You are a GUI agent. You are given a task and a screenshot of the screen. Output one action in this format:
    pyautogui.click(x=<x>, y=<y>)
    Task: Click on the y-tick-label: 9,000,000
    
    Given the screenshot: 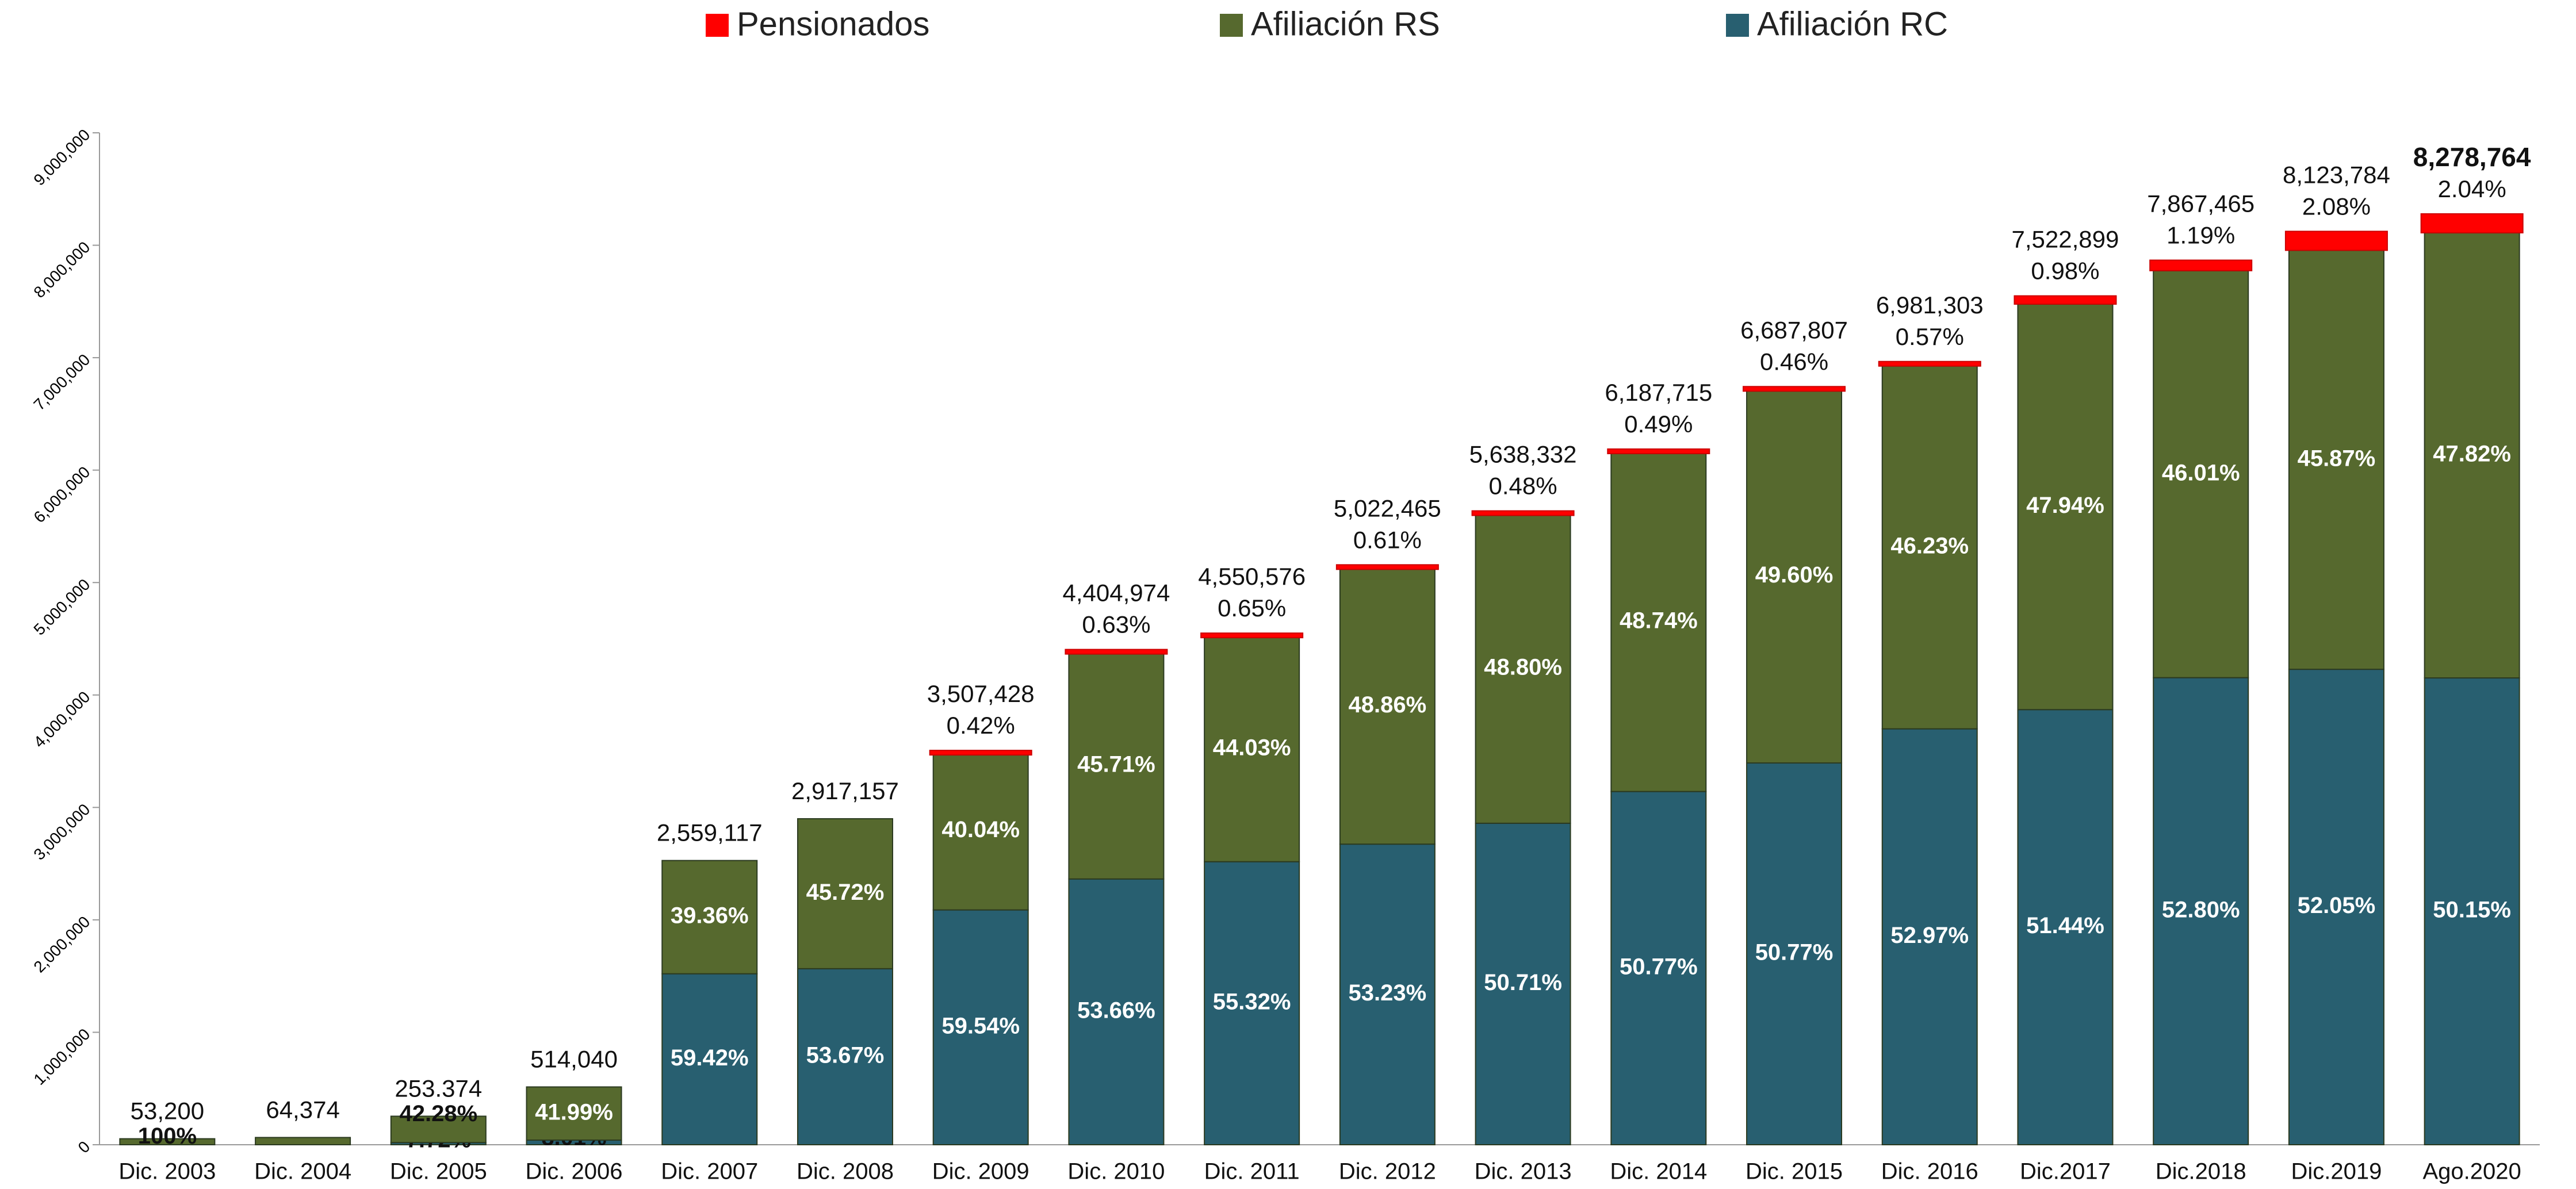 What is the action you would take?
    pyautogui.click(x=61, y=157)
    